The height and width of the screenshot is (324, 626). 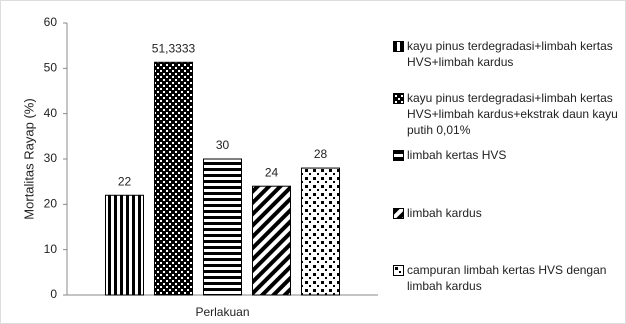 I want to click on data-label: 24, so click(x=272, y=172).